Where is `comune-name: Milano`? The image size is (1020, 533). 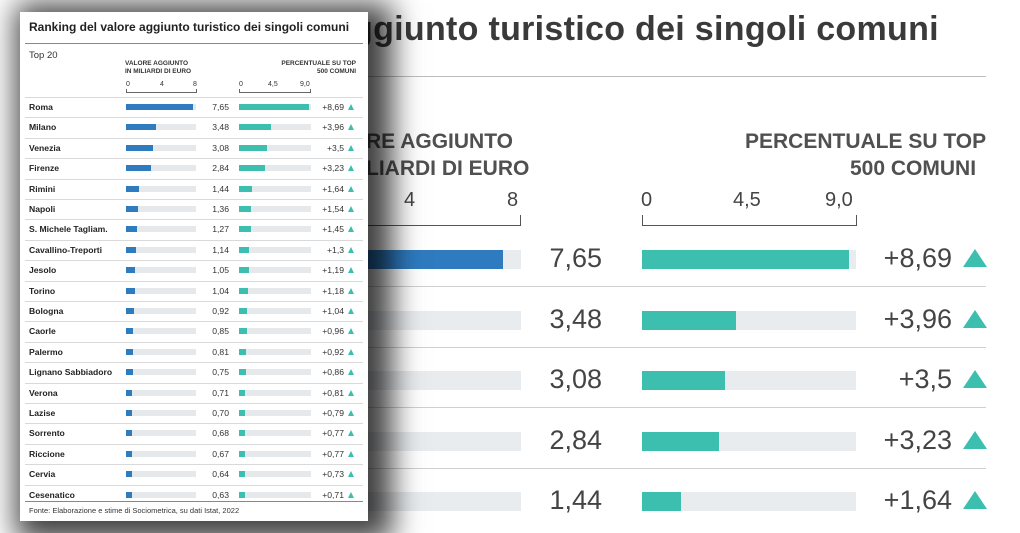
comune-name: Milano is located at coordinates (43, 127).